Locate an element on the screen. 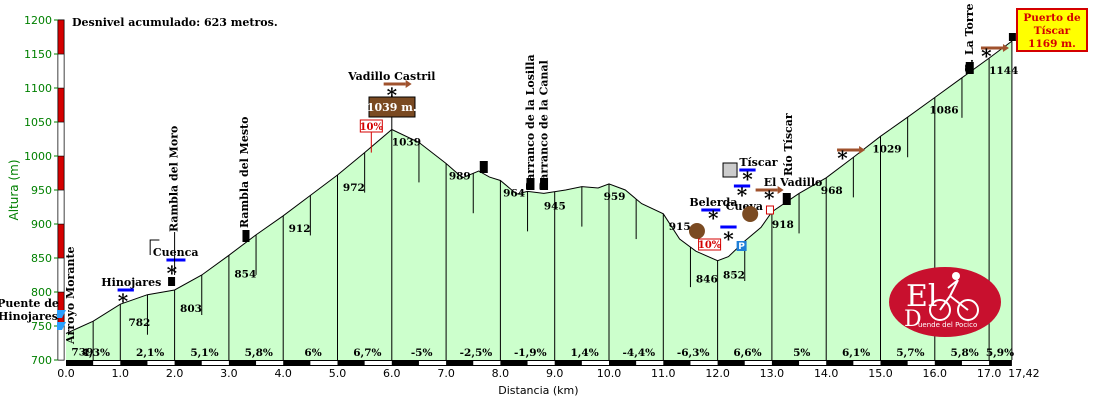  x-tick-label: 5.0 is located at coordinates (338, 373).